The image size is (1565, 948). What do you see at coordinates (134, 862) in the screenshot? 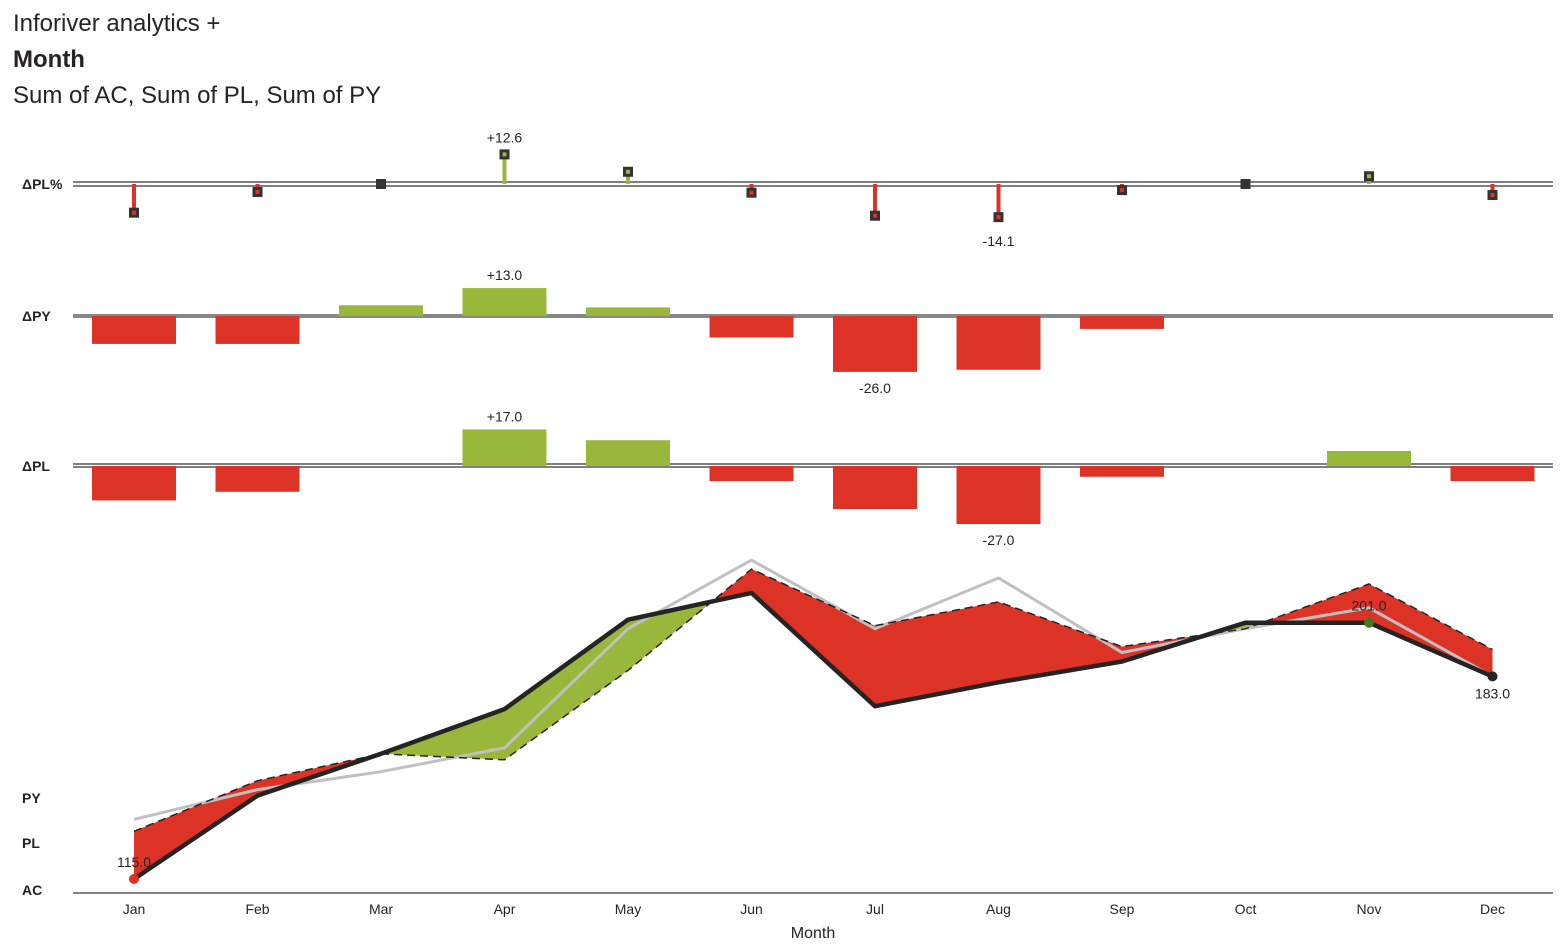
I see `ac-data-label: 115.0` at bounding box center [134, 862].